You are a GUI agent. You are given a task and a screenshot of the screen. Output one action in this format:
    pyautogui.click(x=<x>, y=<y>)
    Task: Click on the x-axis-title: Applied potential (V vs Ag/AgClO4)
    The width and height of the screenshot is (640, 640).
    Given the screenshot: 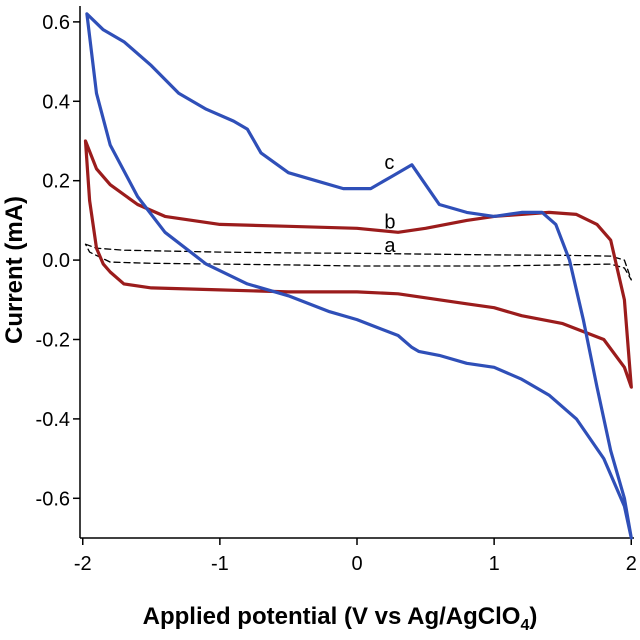 What is the action you would take?
    pyautogui.click(x=340, y=618)
    